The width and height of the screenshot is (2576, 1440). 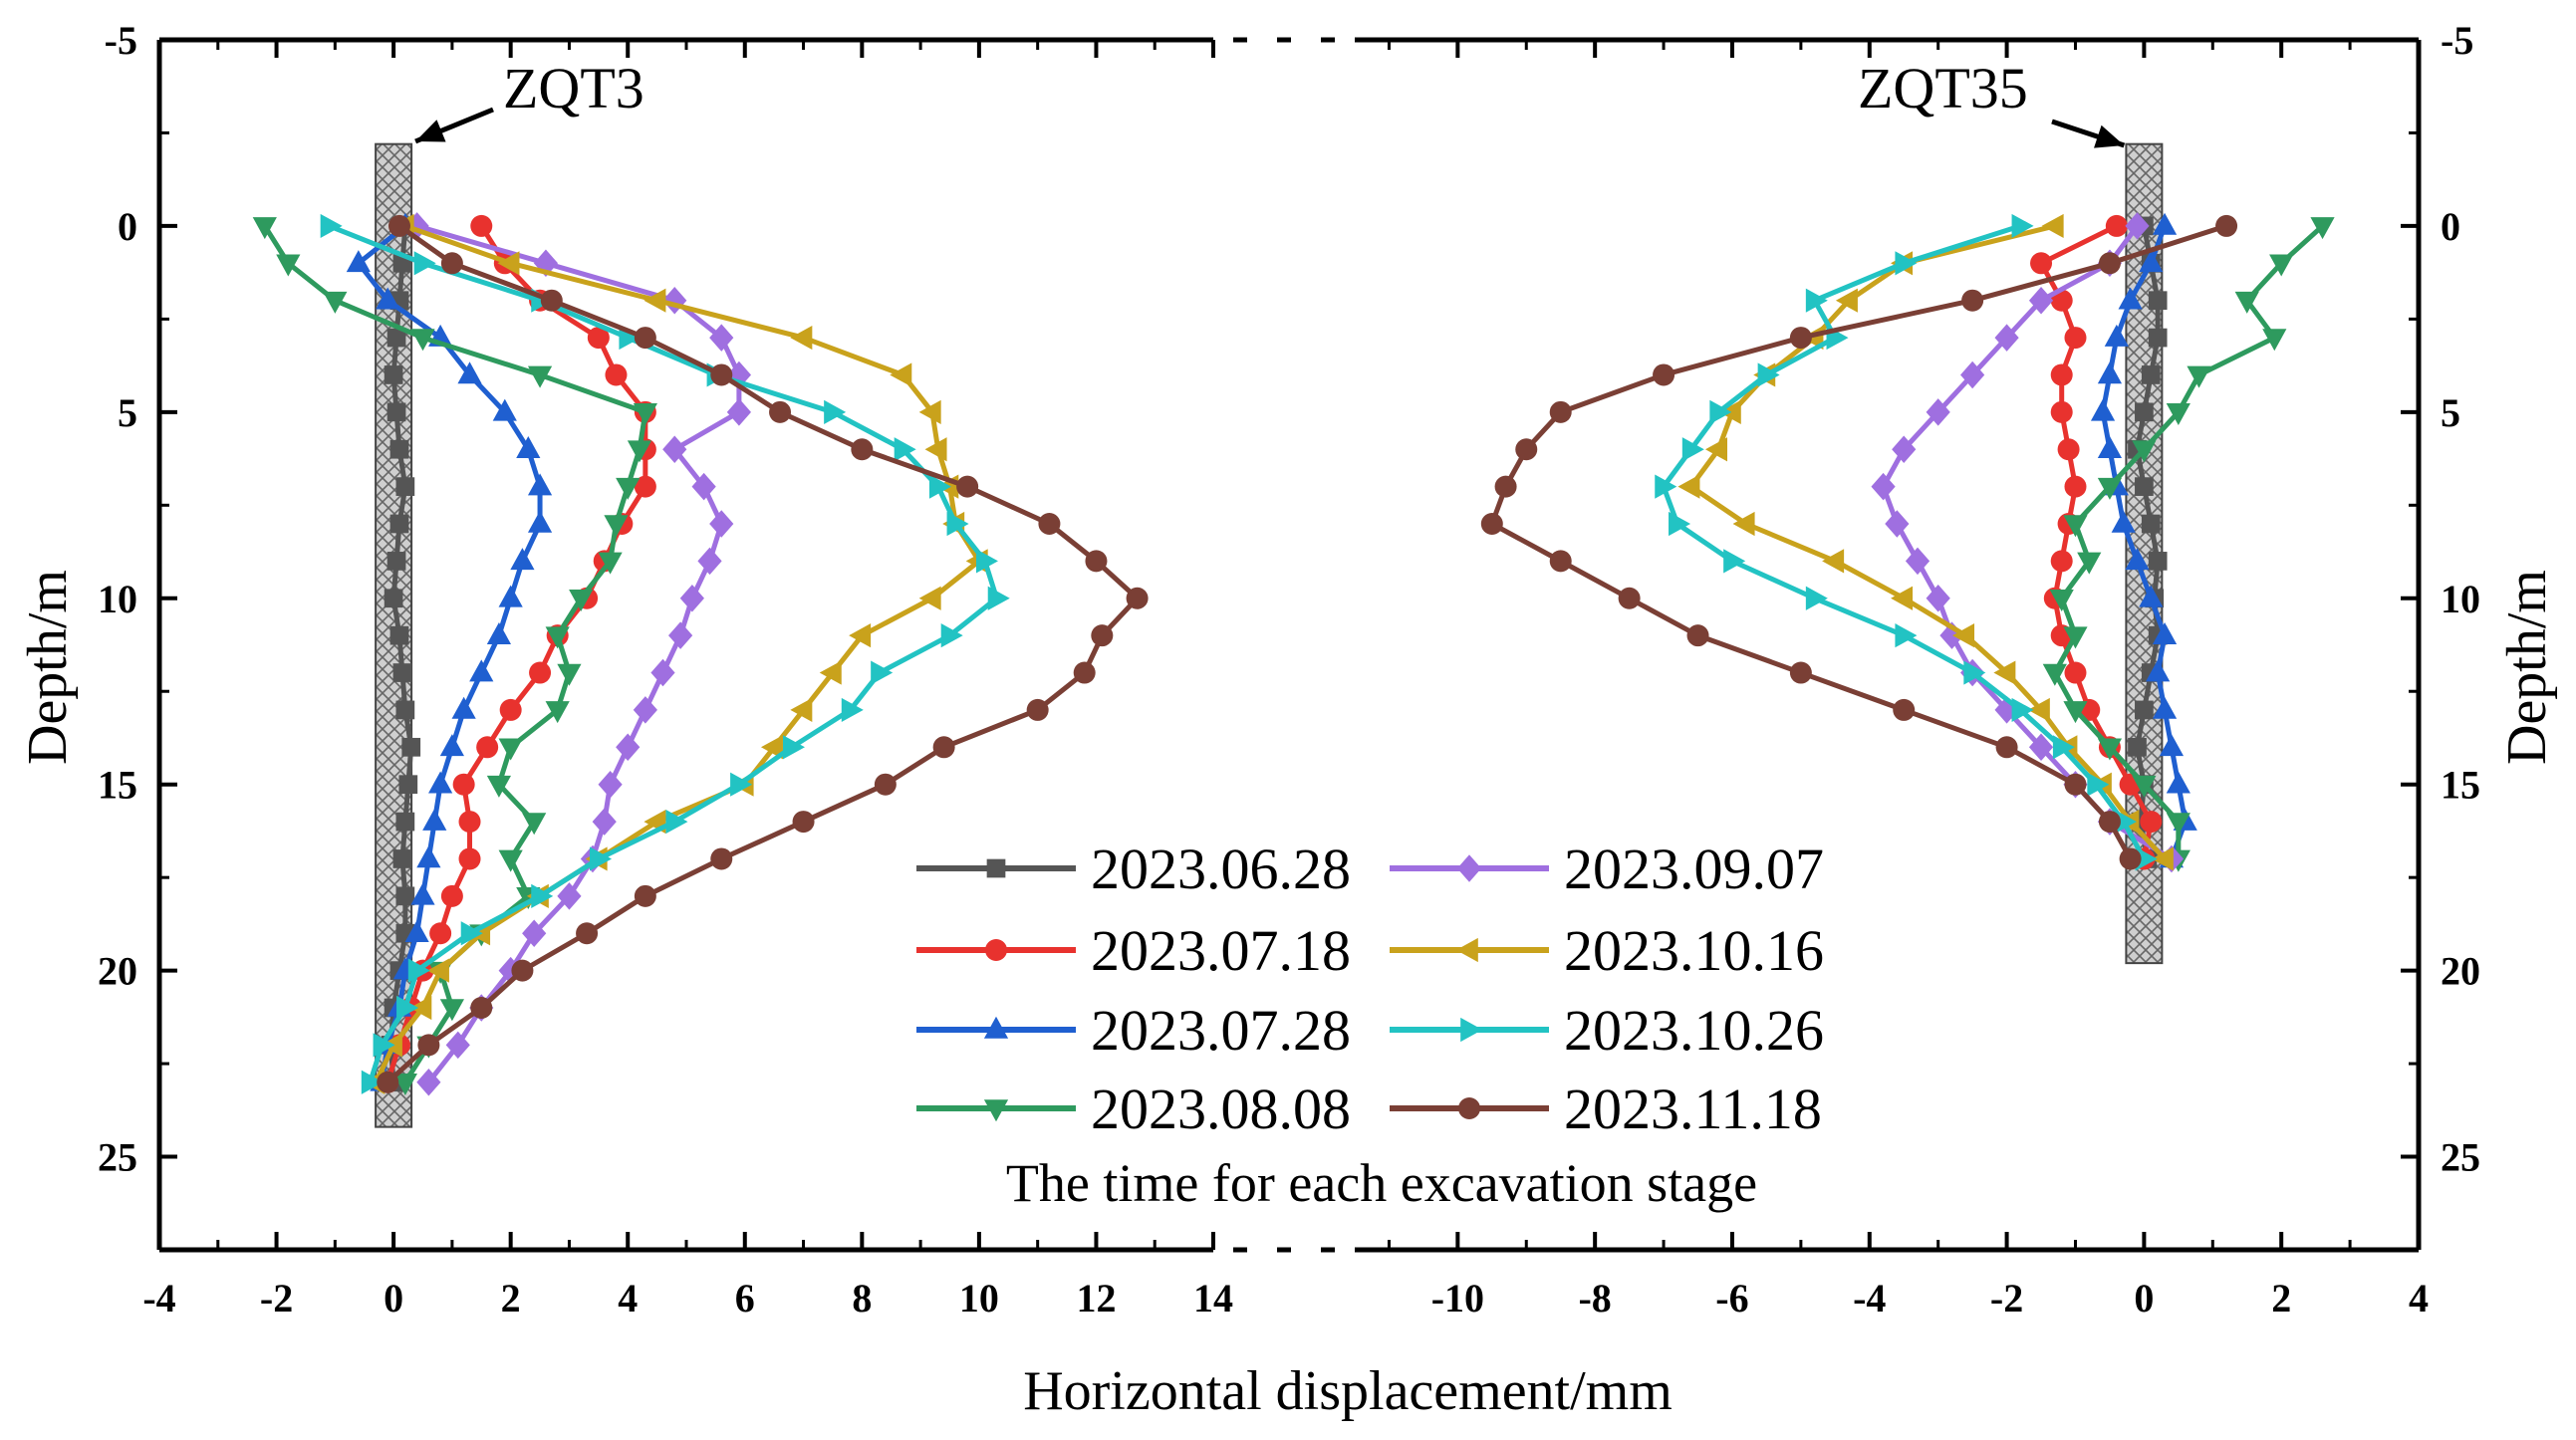 I want to click on x-tick-label: -4, so click(x=158, y=1298).